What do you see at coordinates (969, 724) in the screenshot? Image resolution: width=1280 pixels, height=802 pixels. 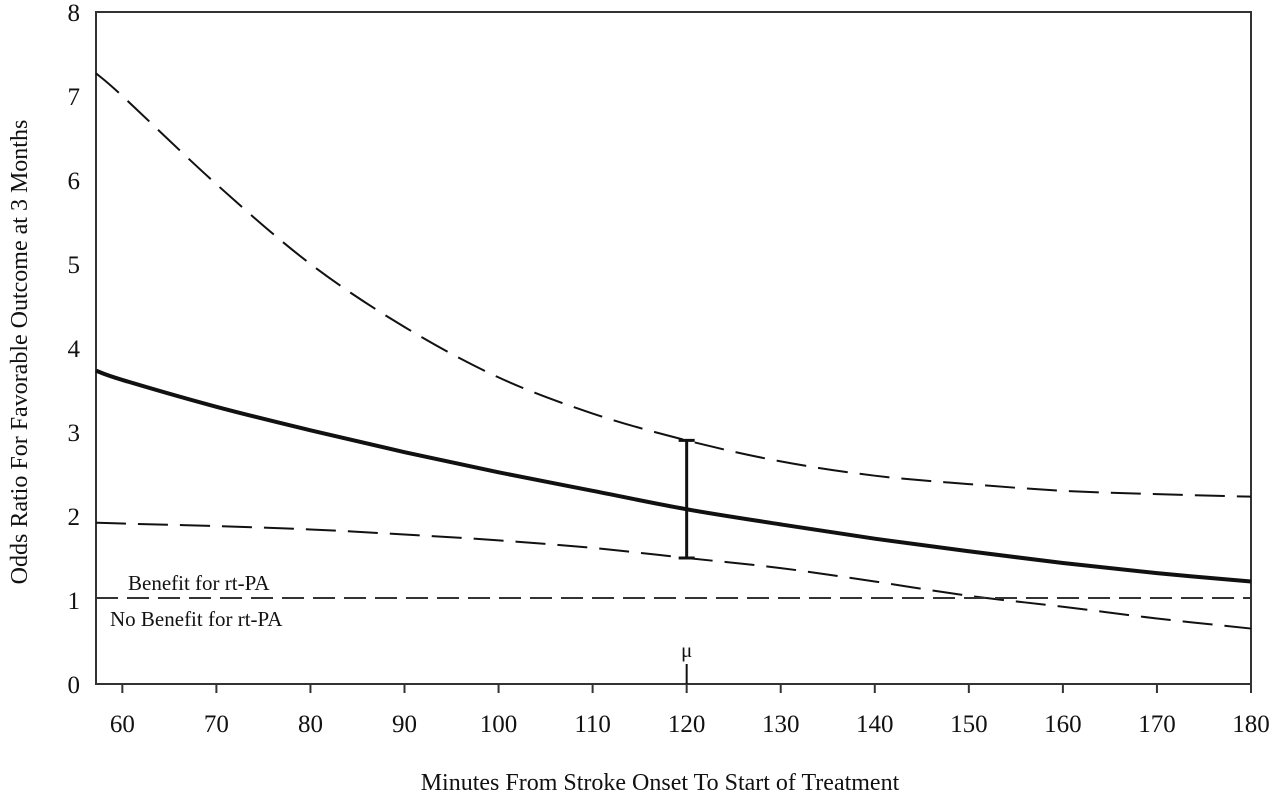 I see `x-tick-label: 150` at bounding box center [969, 724].